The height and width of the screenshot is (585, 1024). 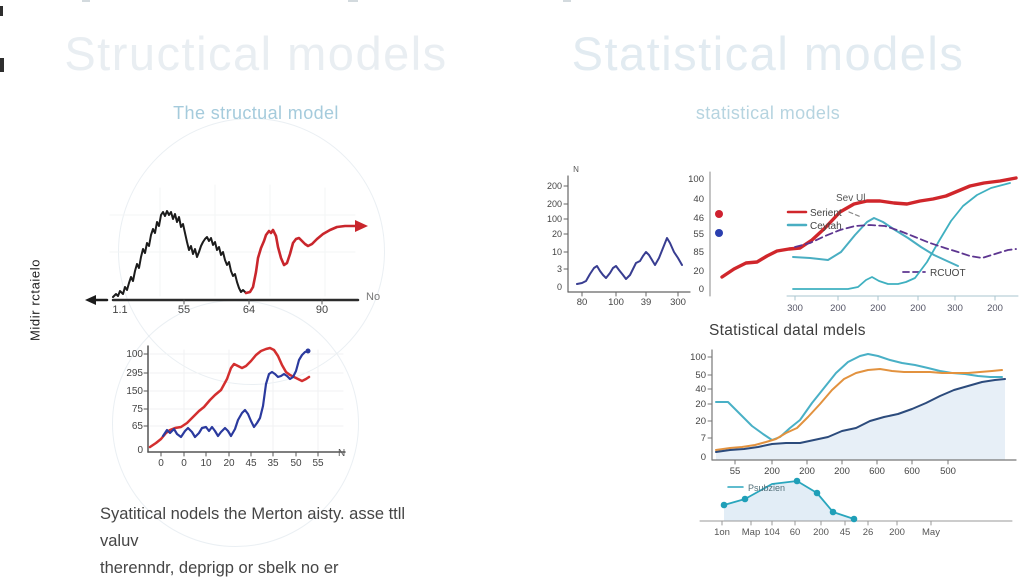 I want to click on x-tick-label: 100, so click(x=616, y=302).